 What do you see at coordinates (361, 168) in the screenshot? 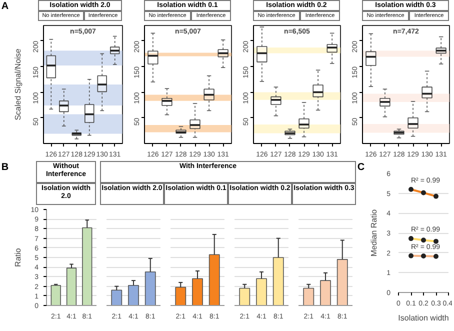
I see `text: C` at bounding box center [361, 168].